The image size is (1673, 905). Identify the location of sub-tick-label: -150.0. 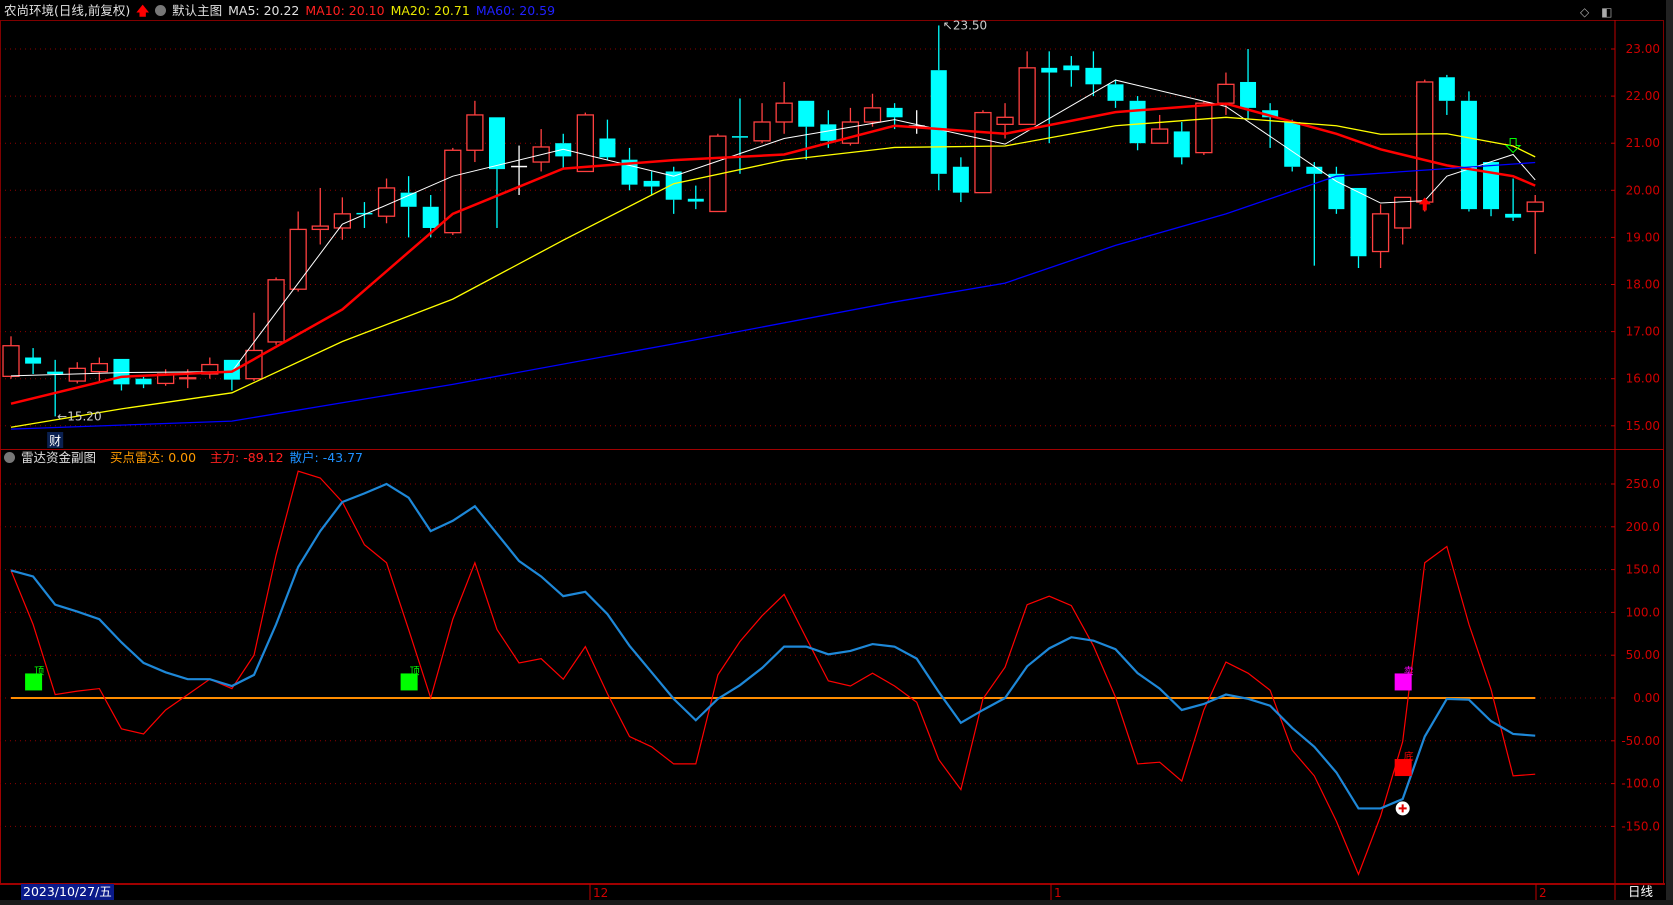
(1640, 826).